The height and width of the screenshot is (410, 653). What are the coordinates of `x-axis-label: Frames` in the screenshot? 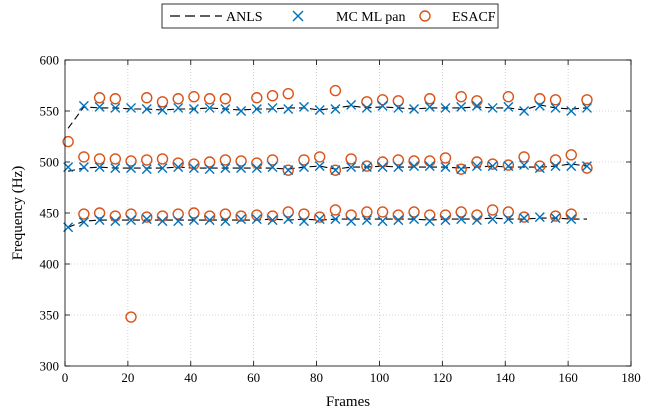 It's located at (348, 402).